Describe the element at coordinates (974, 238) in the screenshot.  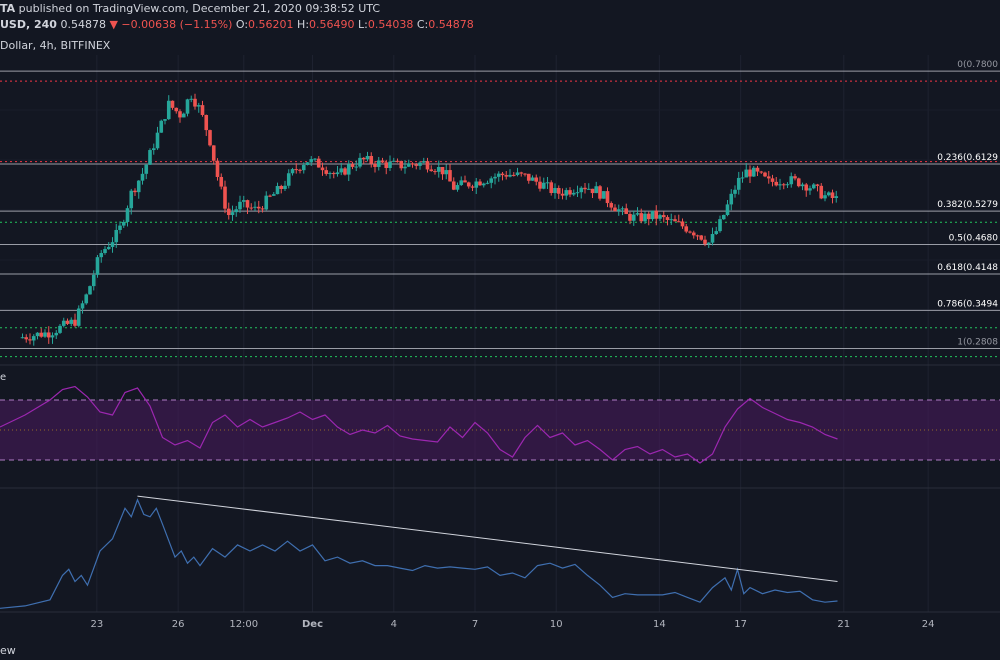
I see `fib-label-0.5: 0.5(0.4680` at that location.